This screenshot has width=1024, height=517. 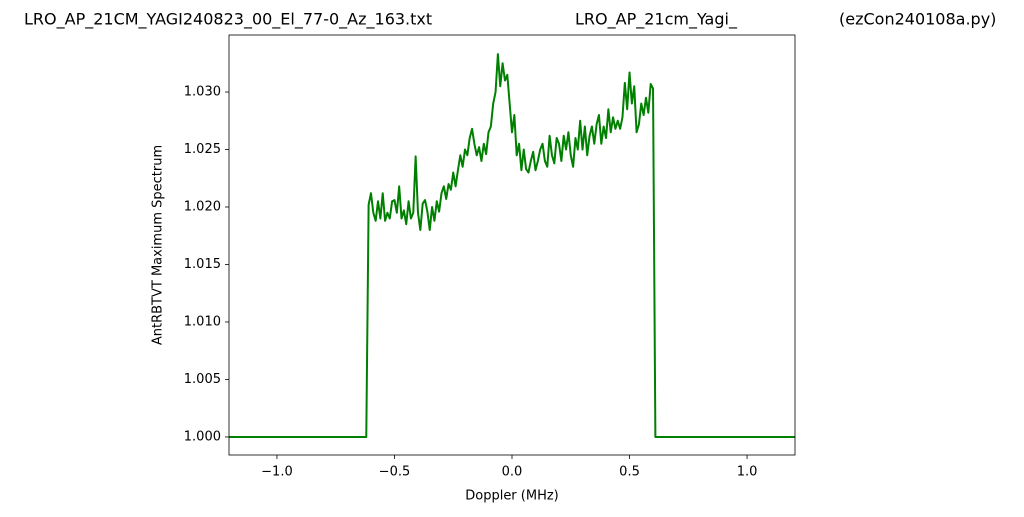 I want to click on x-tick-label: −0.5, so click(x=395, y=472).